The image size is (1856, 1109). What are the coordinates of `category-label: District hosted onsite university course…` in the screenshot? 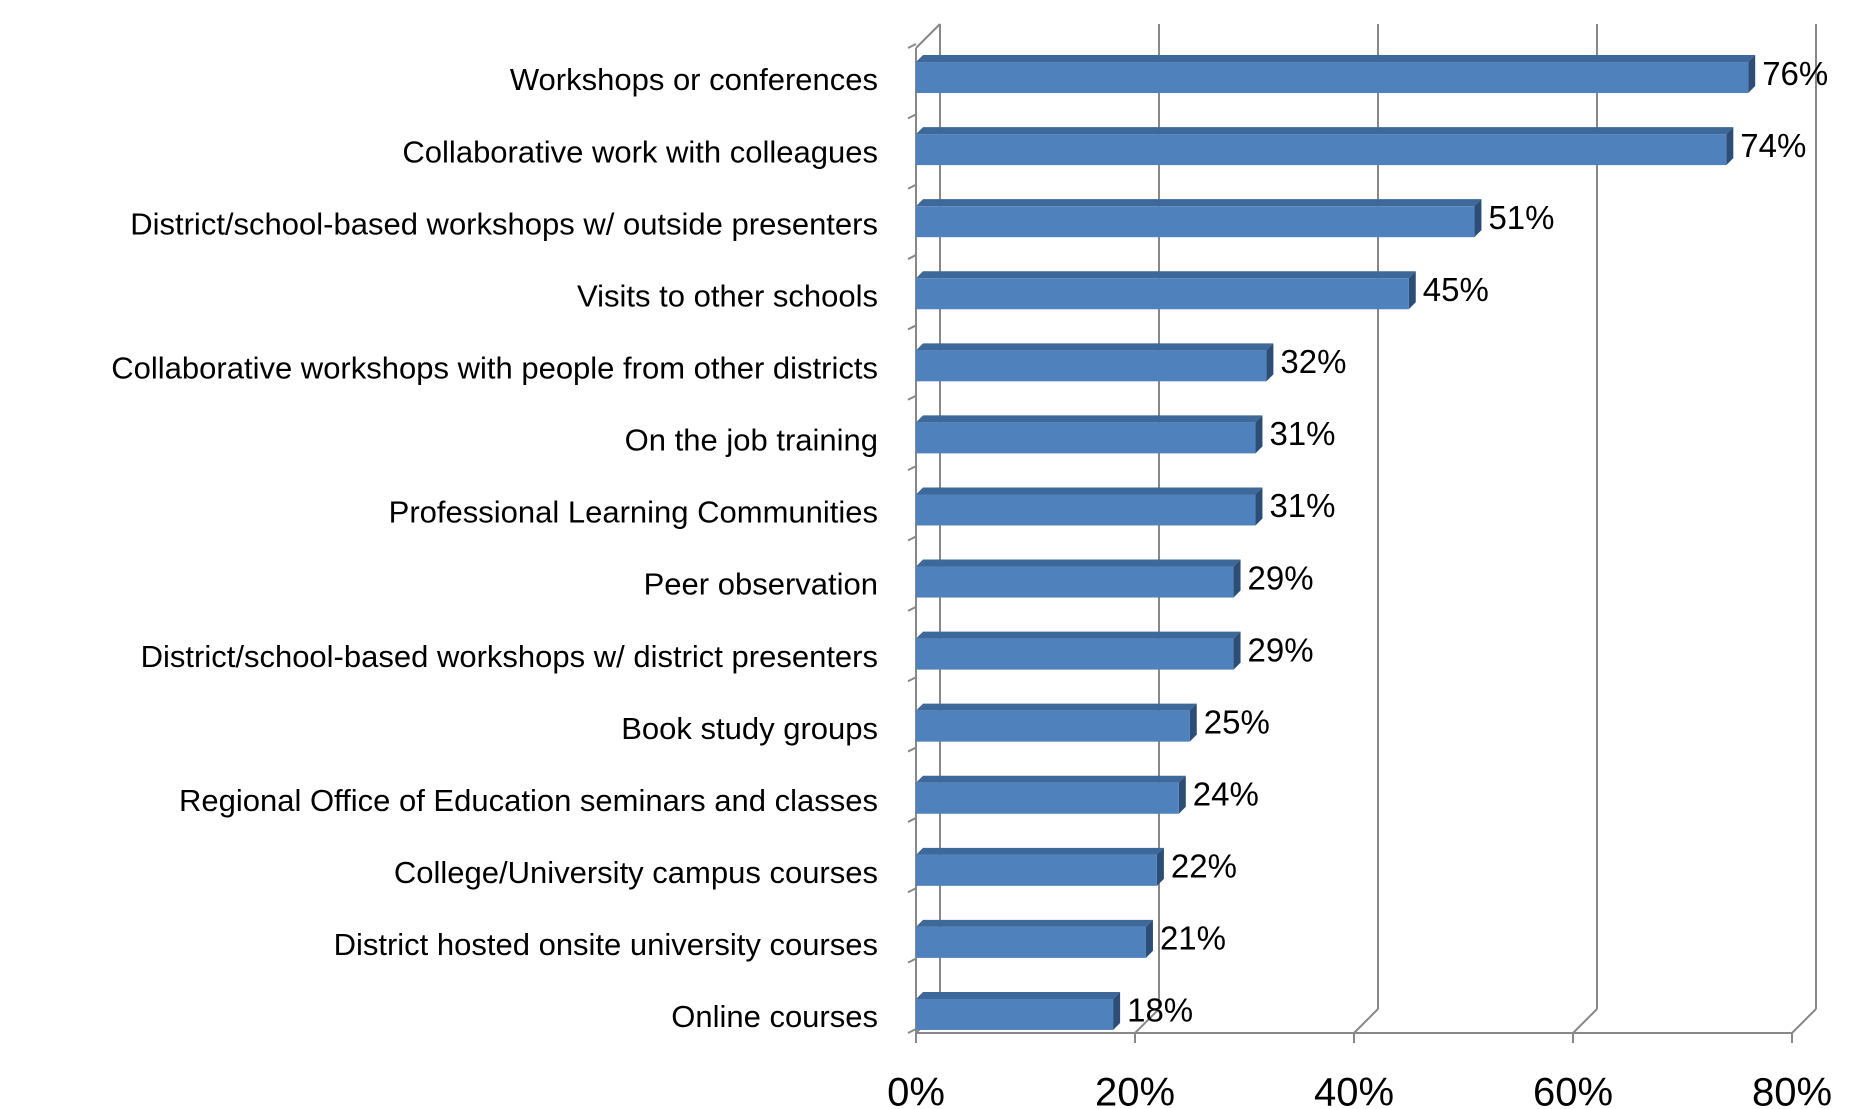 It's located at (606, 944).